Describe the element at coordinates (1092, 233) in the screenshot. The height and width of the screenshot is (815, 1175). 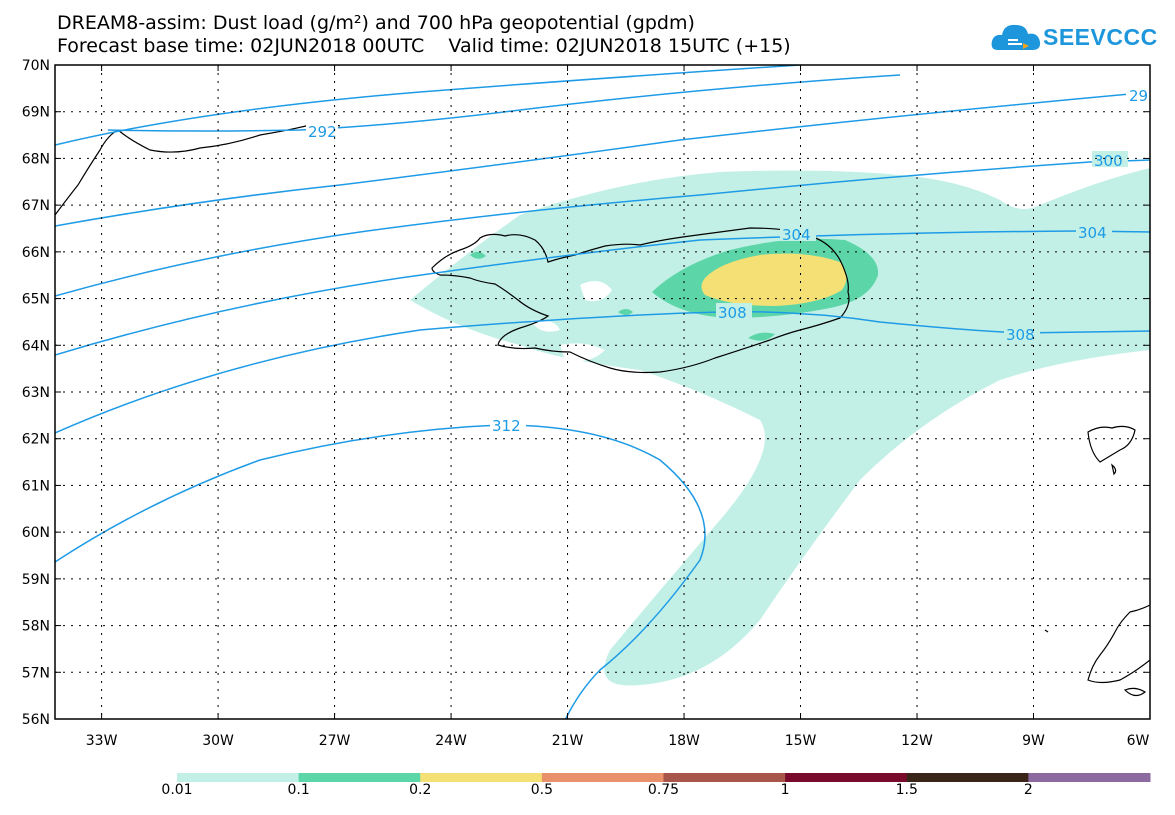
I see `contour-label-304-east: 304` at that location.